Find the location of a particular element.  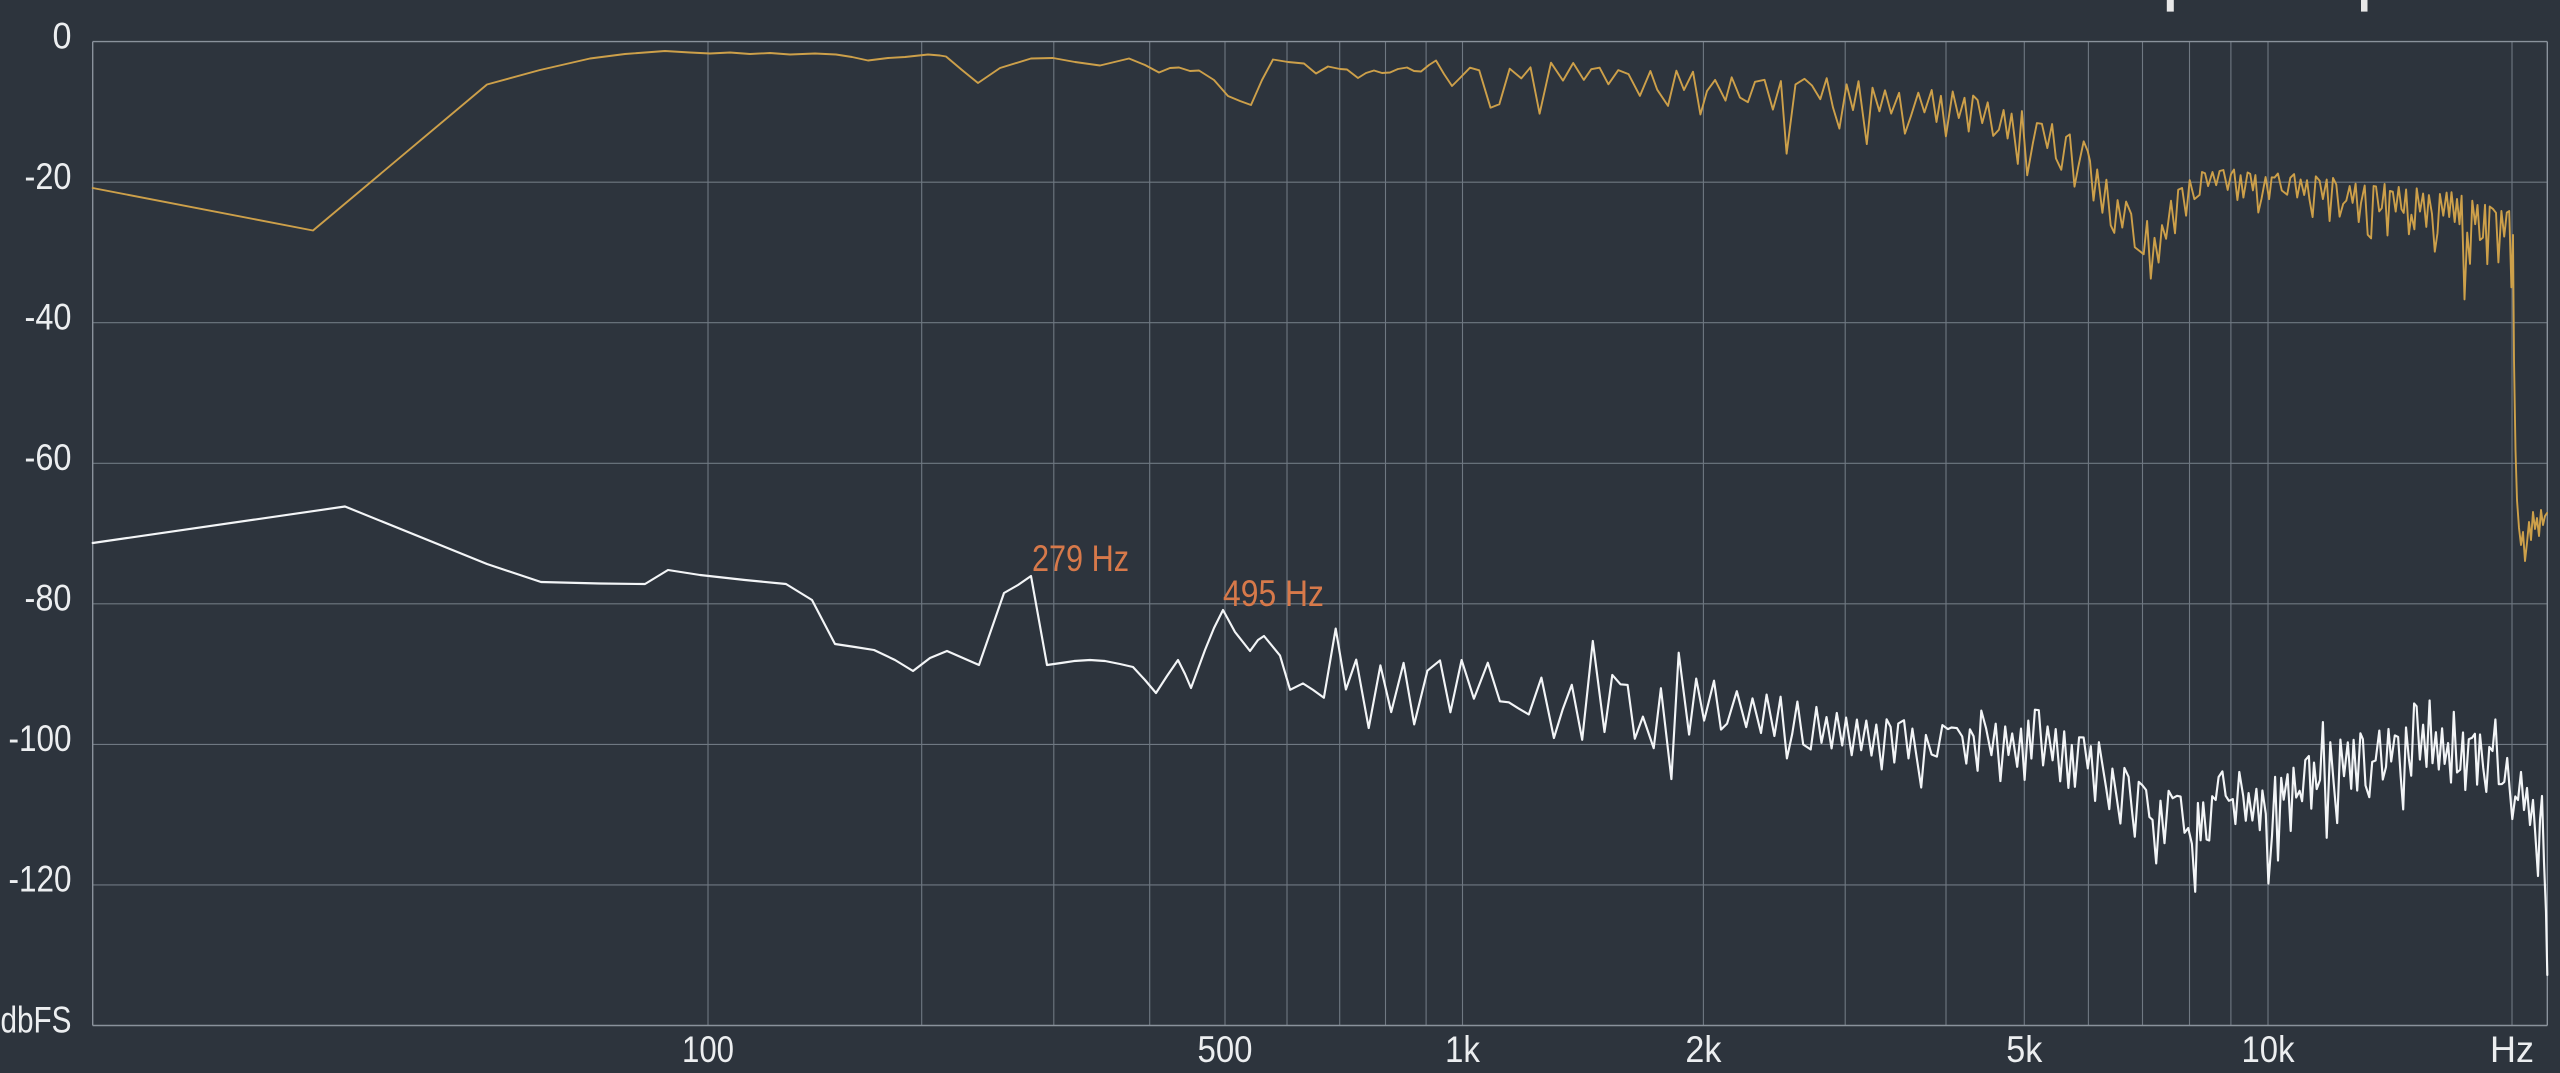

svg-text: -100 is located at coordinates (40, 738).